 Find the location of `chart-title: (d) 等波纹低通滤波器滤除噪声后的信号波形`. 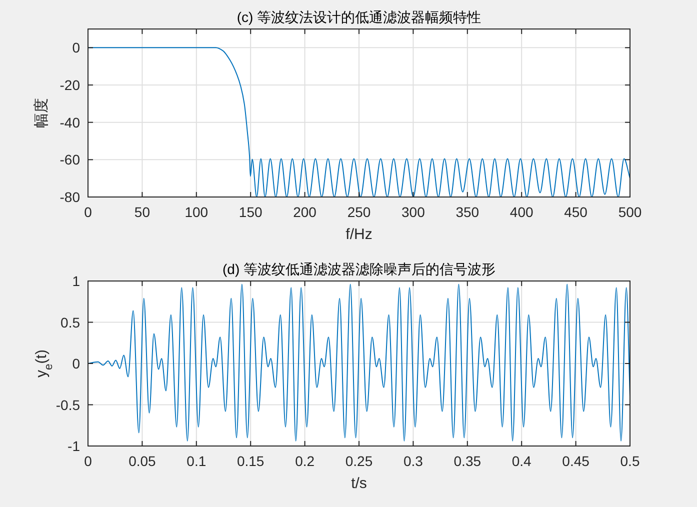

chart-title: (d) 等波纹低通滤波器滤除噪声后的信号波形 is located at coordinates (359, 269).